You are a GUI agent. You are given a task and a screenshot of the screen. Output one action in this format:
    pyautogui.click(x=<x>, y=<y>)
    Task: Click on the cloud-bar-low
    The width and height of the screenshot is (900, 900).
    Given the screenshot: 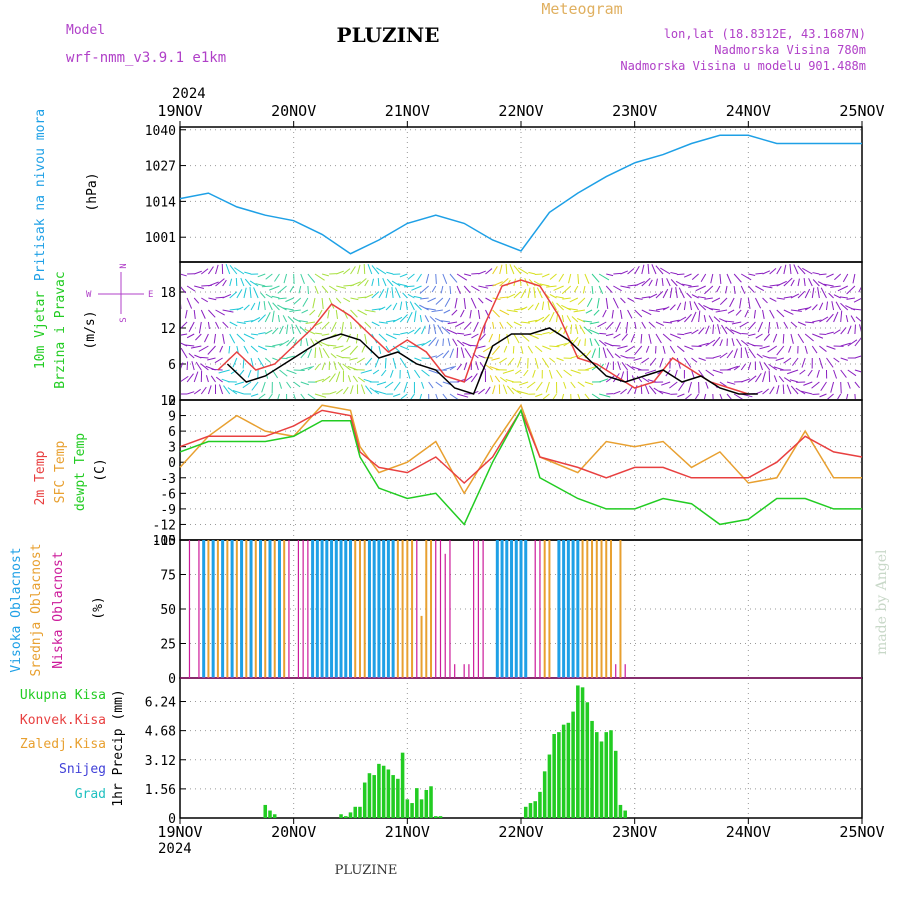 What is the action you would take?
    pyautogui.click(x=308, y=609)
    